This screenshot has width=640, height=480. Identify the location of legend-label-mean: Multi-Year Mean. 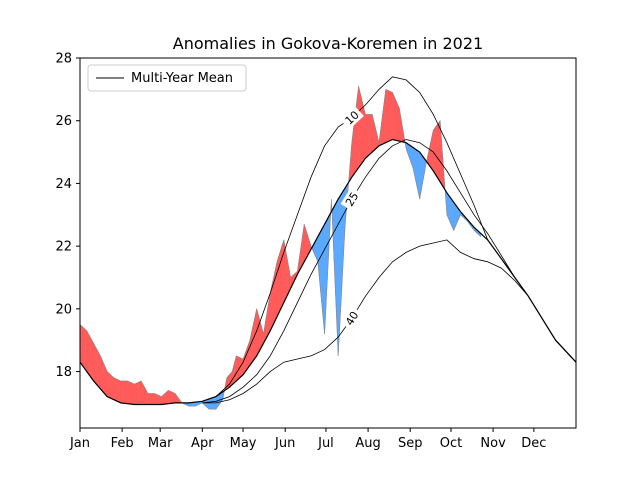
(182, 78).